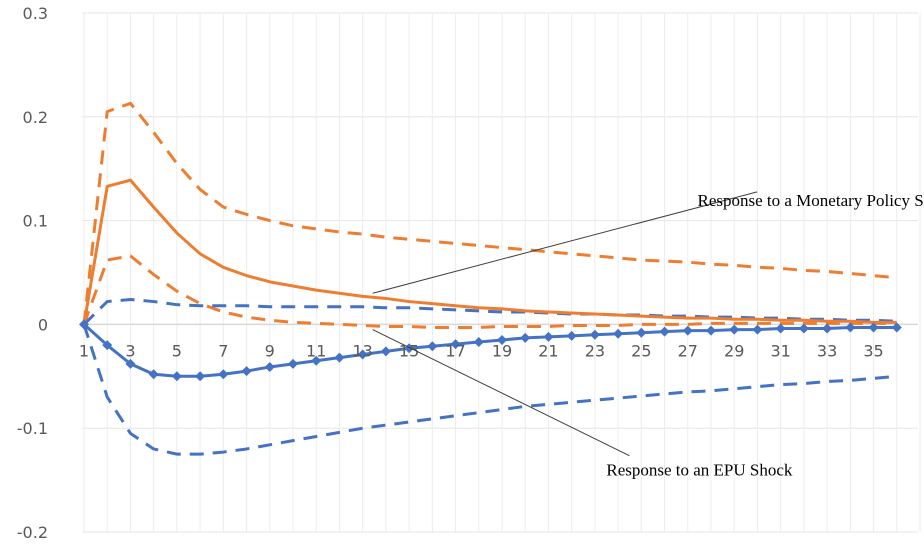  I want to click on y-tick-label: 0.3, so click(35, 13).